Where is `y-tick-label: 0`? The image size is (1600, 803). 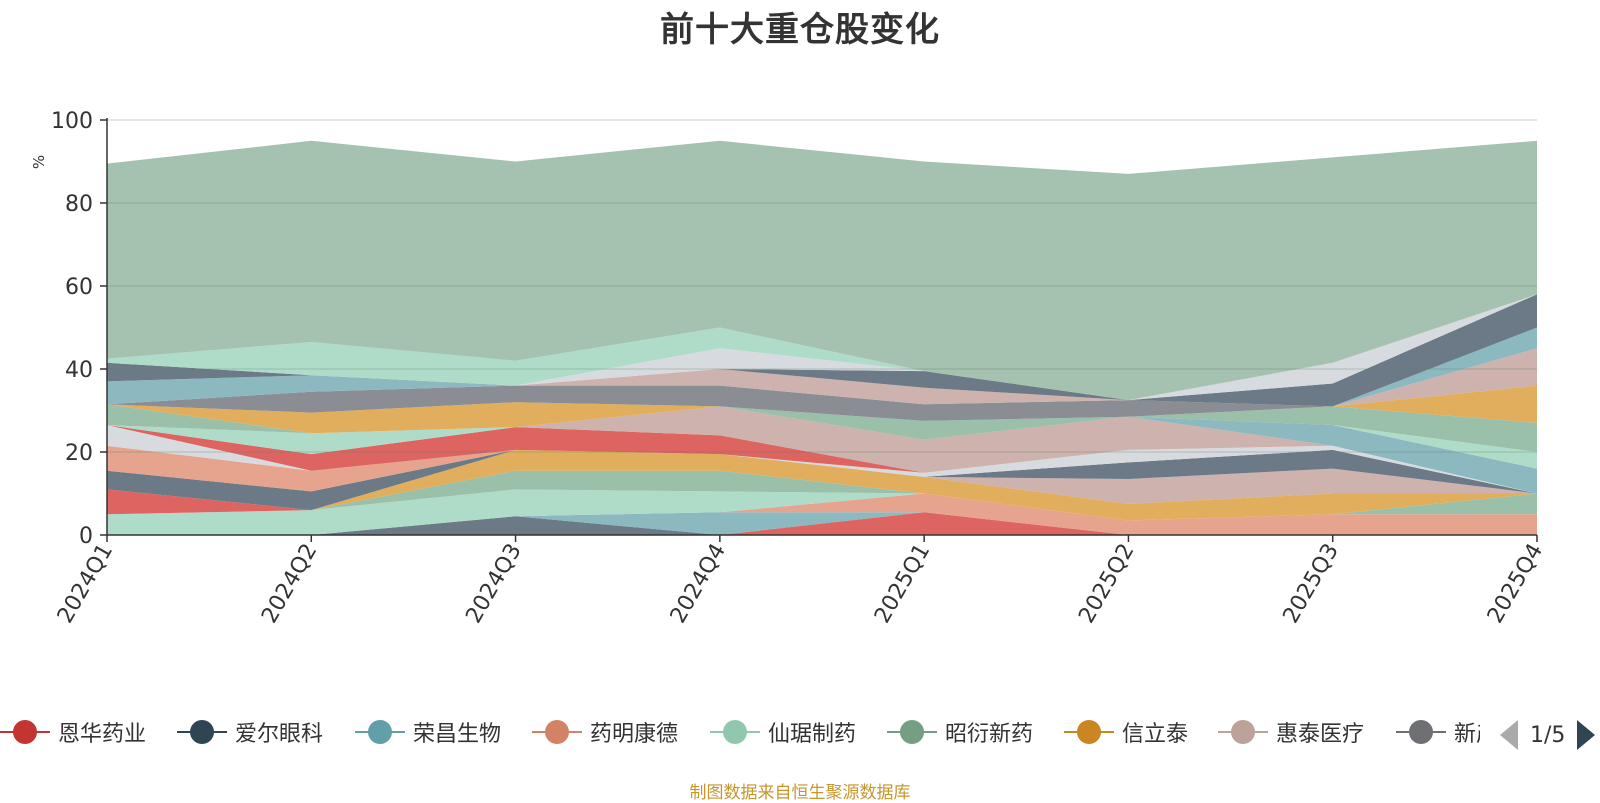 y-tick-label: 0 is located at coordinates (86, 536).